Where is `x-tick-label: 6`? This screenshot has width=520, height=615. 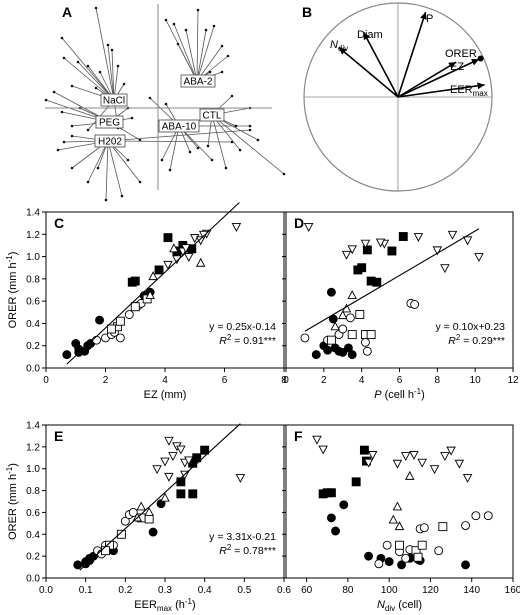
x-tick-label: 6 is located at coordinates (225, 380).